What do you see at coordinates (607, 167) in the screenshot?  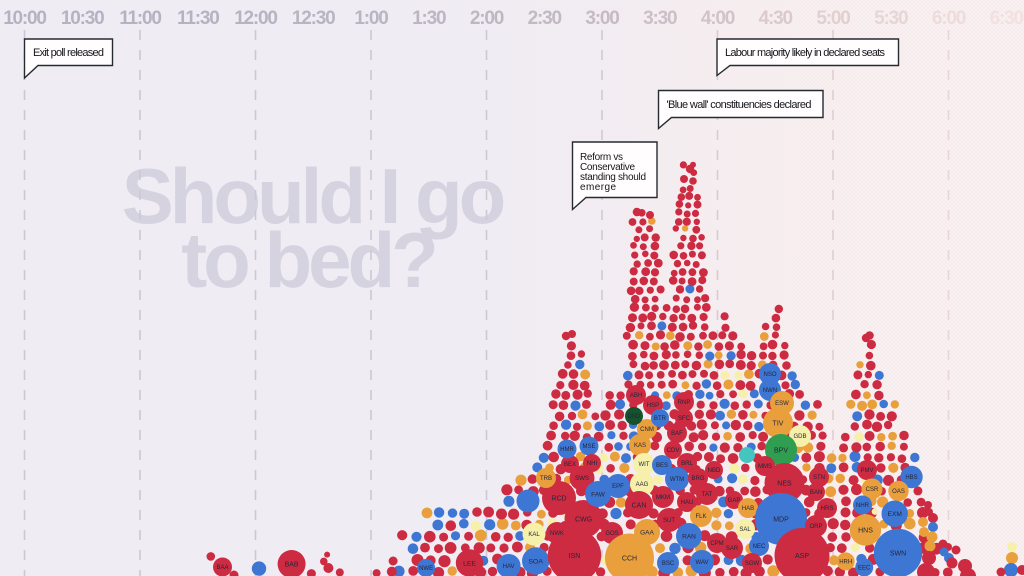 I see `svg-text: Conservative` at bounding box center [607, 167].